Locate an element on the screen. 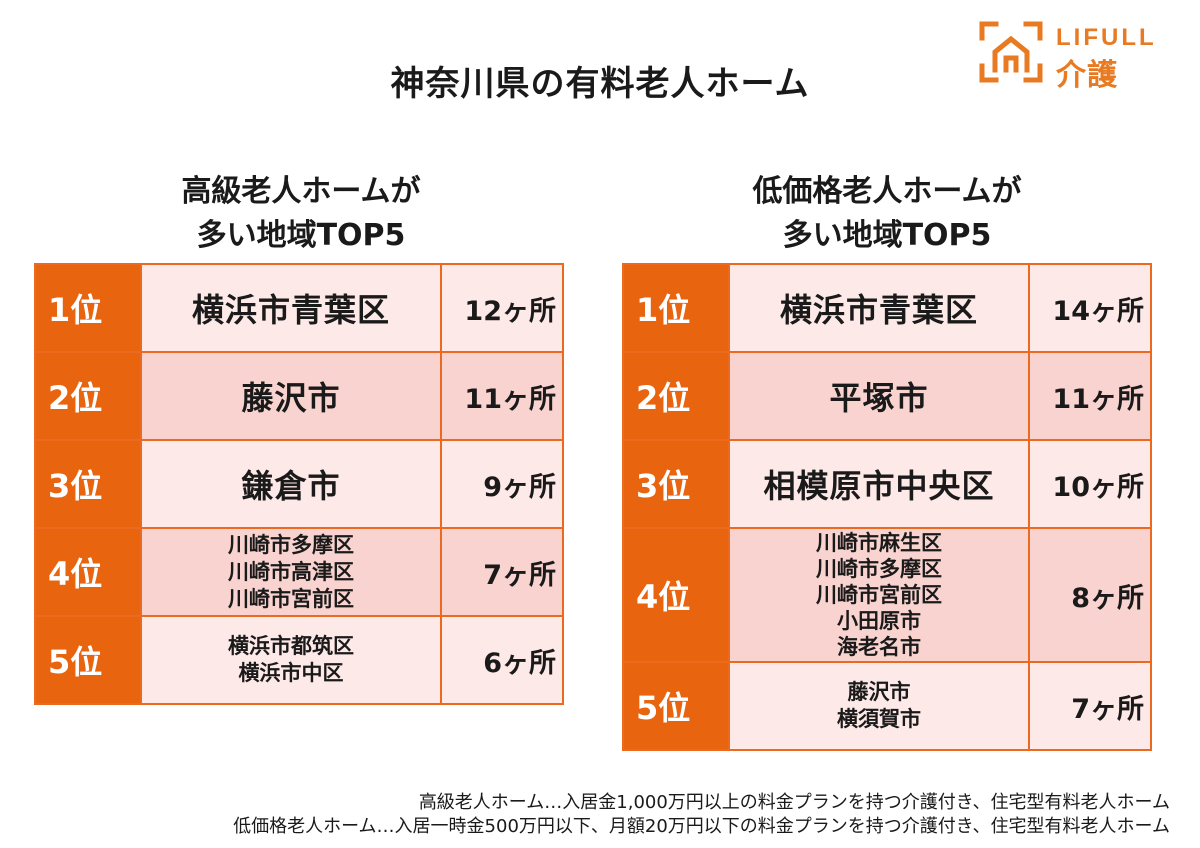  logo-subtext: 介護 is located at coordinates (1087, 75).